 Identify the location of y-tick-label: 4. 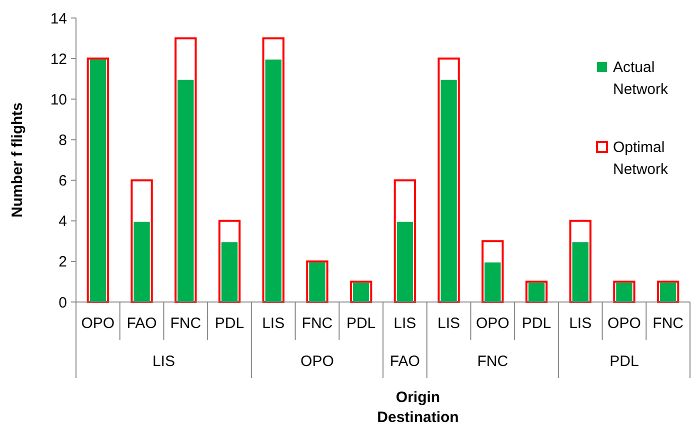
(62, 221).